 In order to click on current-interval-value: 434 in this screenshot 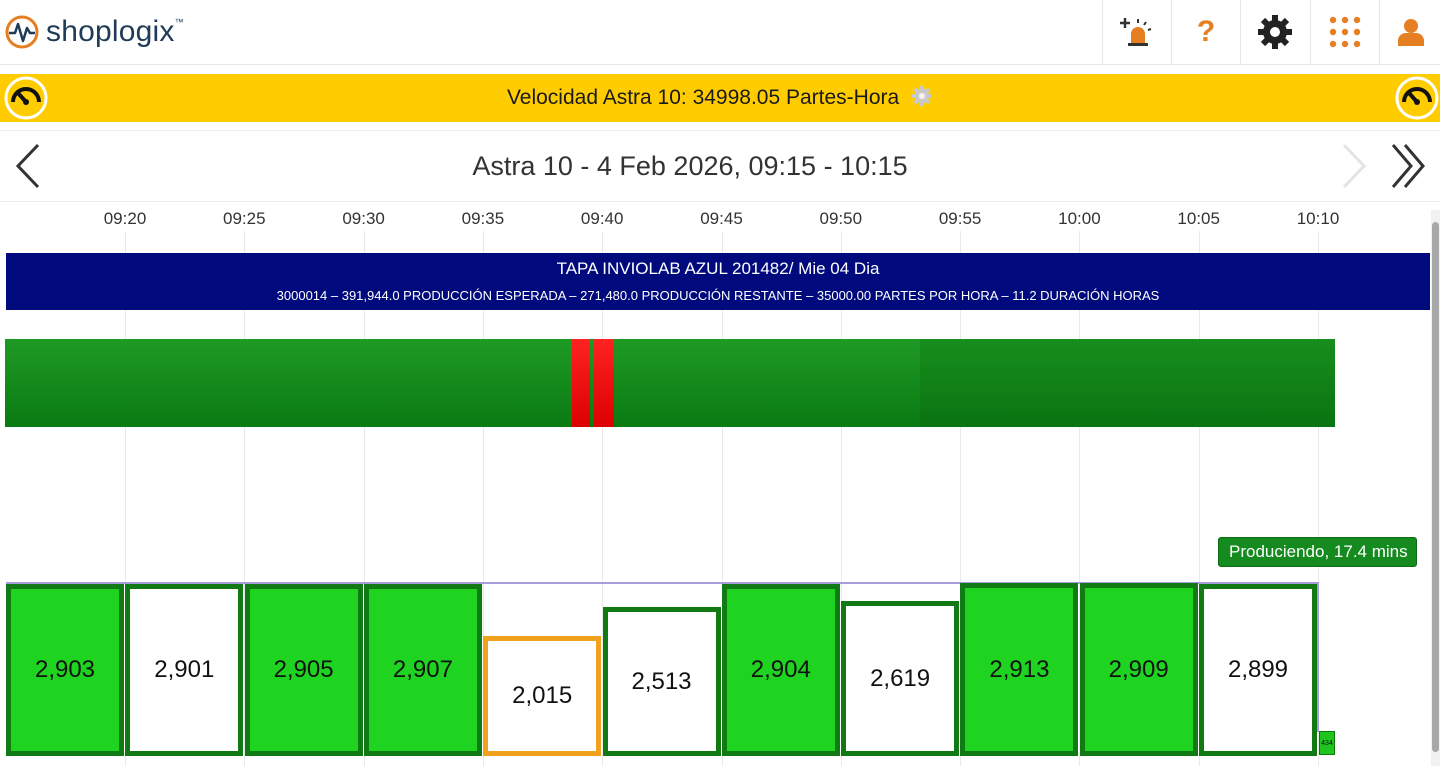, I will do `click(1327, 743)`.